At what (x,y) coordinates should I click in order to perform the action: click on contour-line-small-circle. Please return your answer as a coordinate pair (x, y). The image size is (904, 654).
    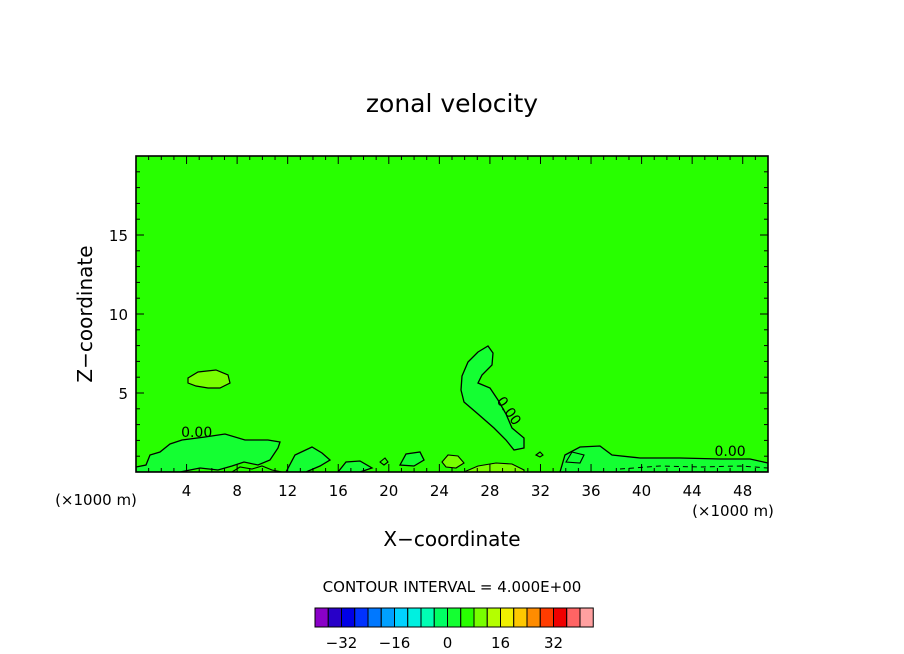
    Looking at the image, I should click on (384, 461).